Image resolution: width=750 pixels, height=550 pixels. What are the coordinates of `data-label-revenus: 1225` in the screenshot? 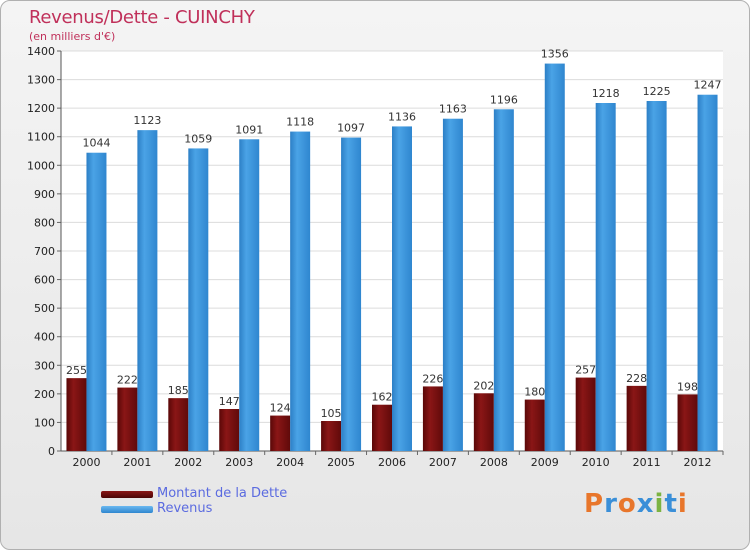 It's located at (657, 91).